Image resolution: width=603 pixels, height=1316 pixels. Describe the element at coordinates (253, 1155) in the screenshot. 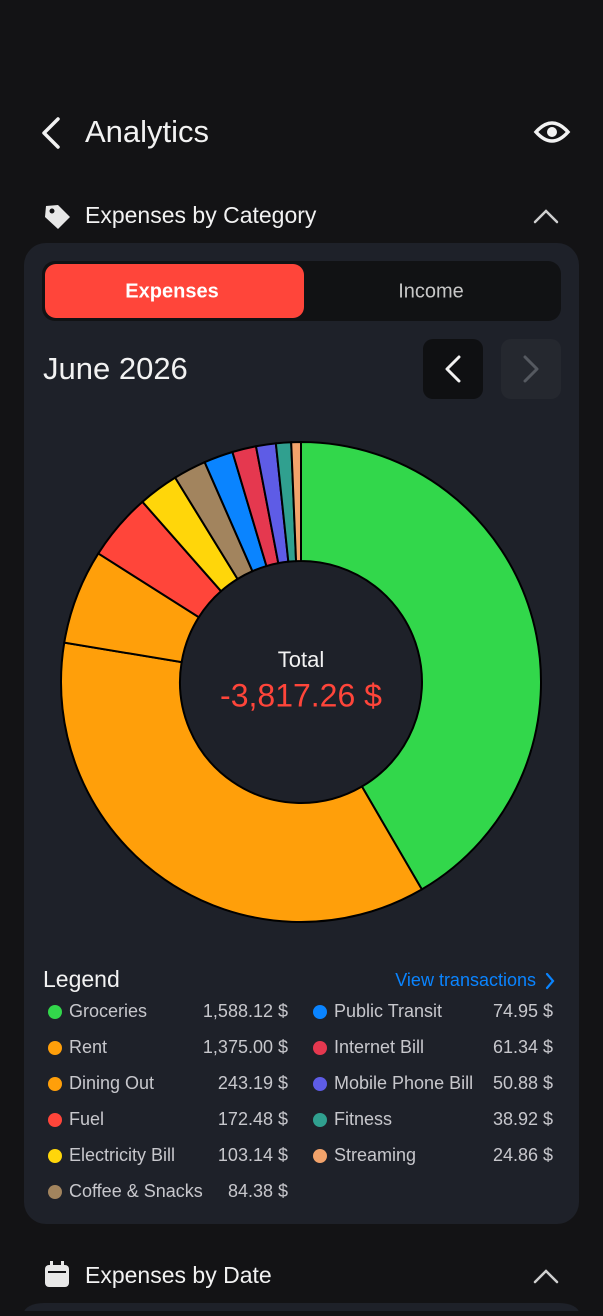

I see `legend-value: 103.14 $` at that location.